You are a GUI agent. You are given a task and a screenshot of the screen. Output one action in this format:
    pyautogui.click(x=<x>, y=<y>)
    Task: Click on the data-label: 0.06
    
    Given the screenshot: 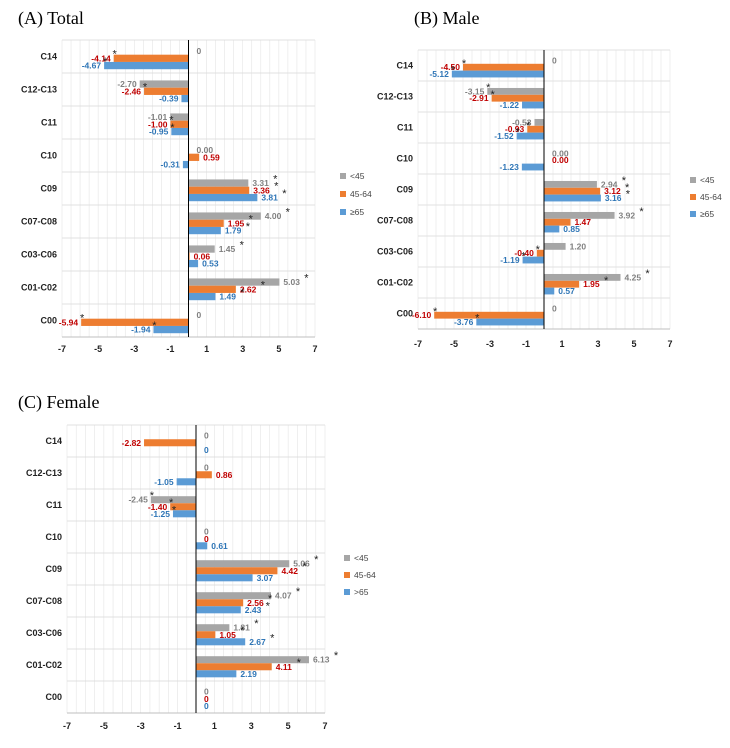 What is the action you would take?
    pyautogui.click(x=202, y=256)
    